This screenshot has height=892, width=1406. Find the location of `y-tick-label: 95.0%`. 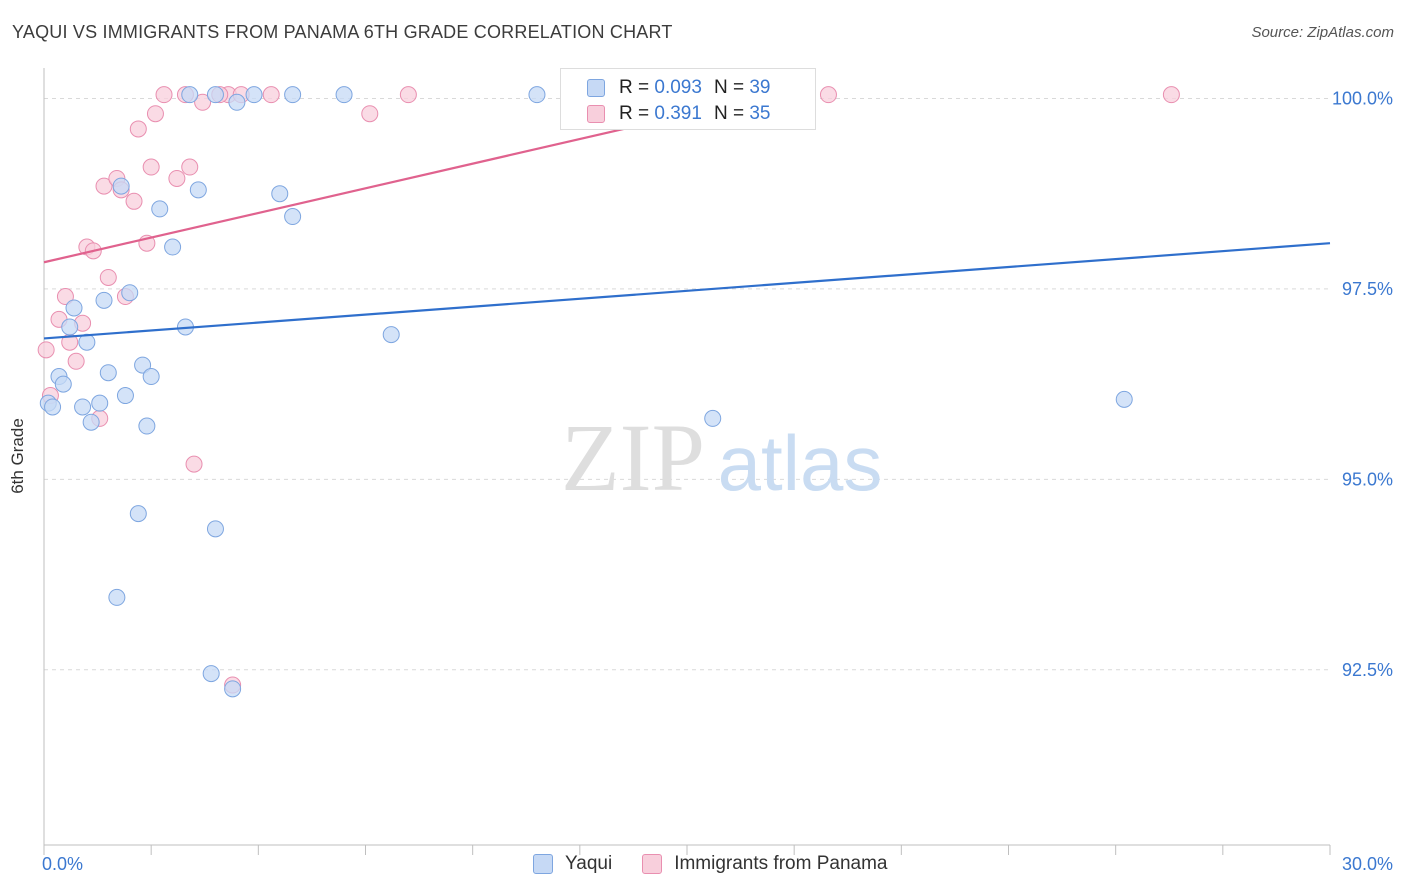

y-tick-label: 95.0% is located at coordinates (1367, 479).